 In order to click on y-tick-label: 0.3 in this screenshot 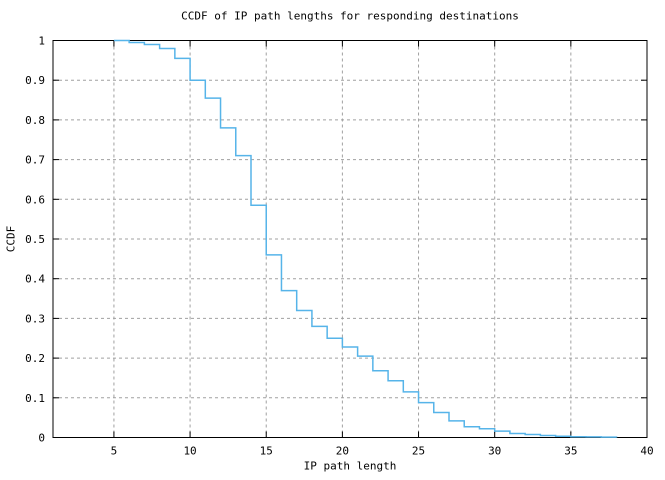, I will do `click(35, 318)`.